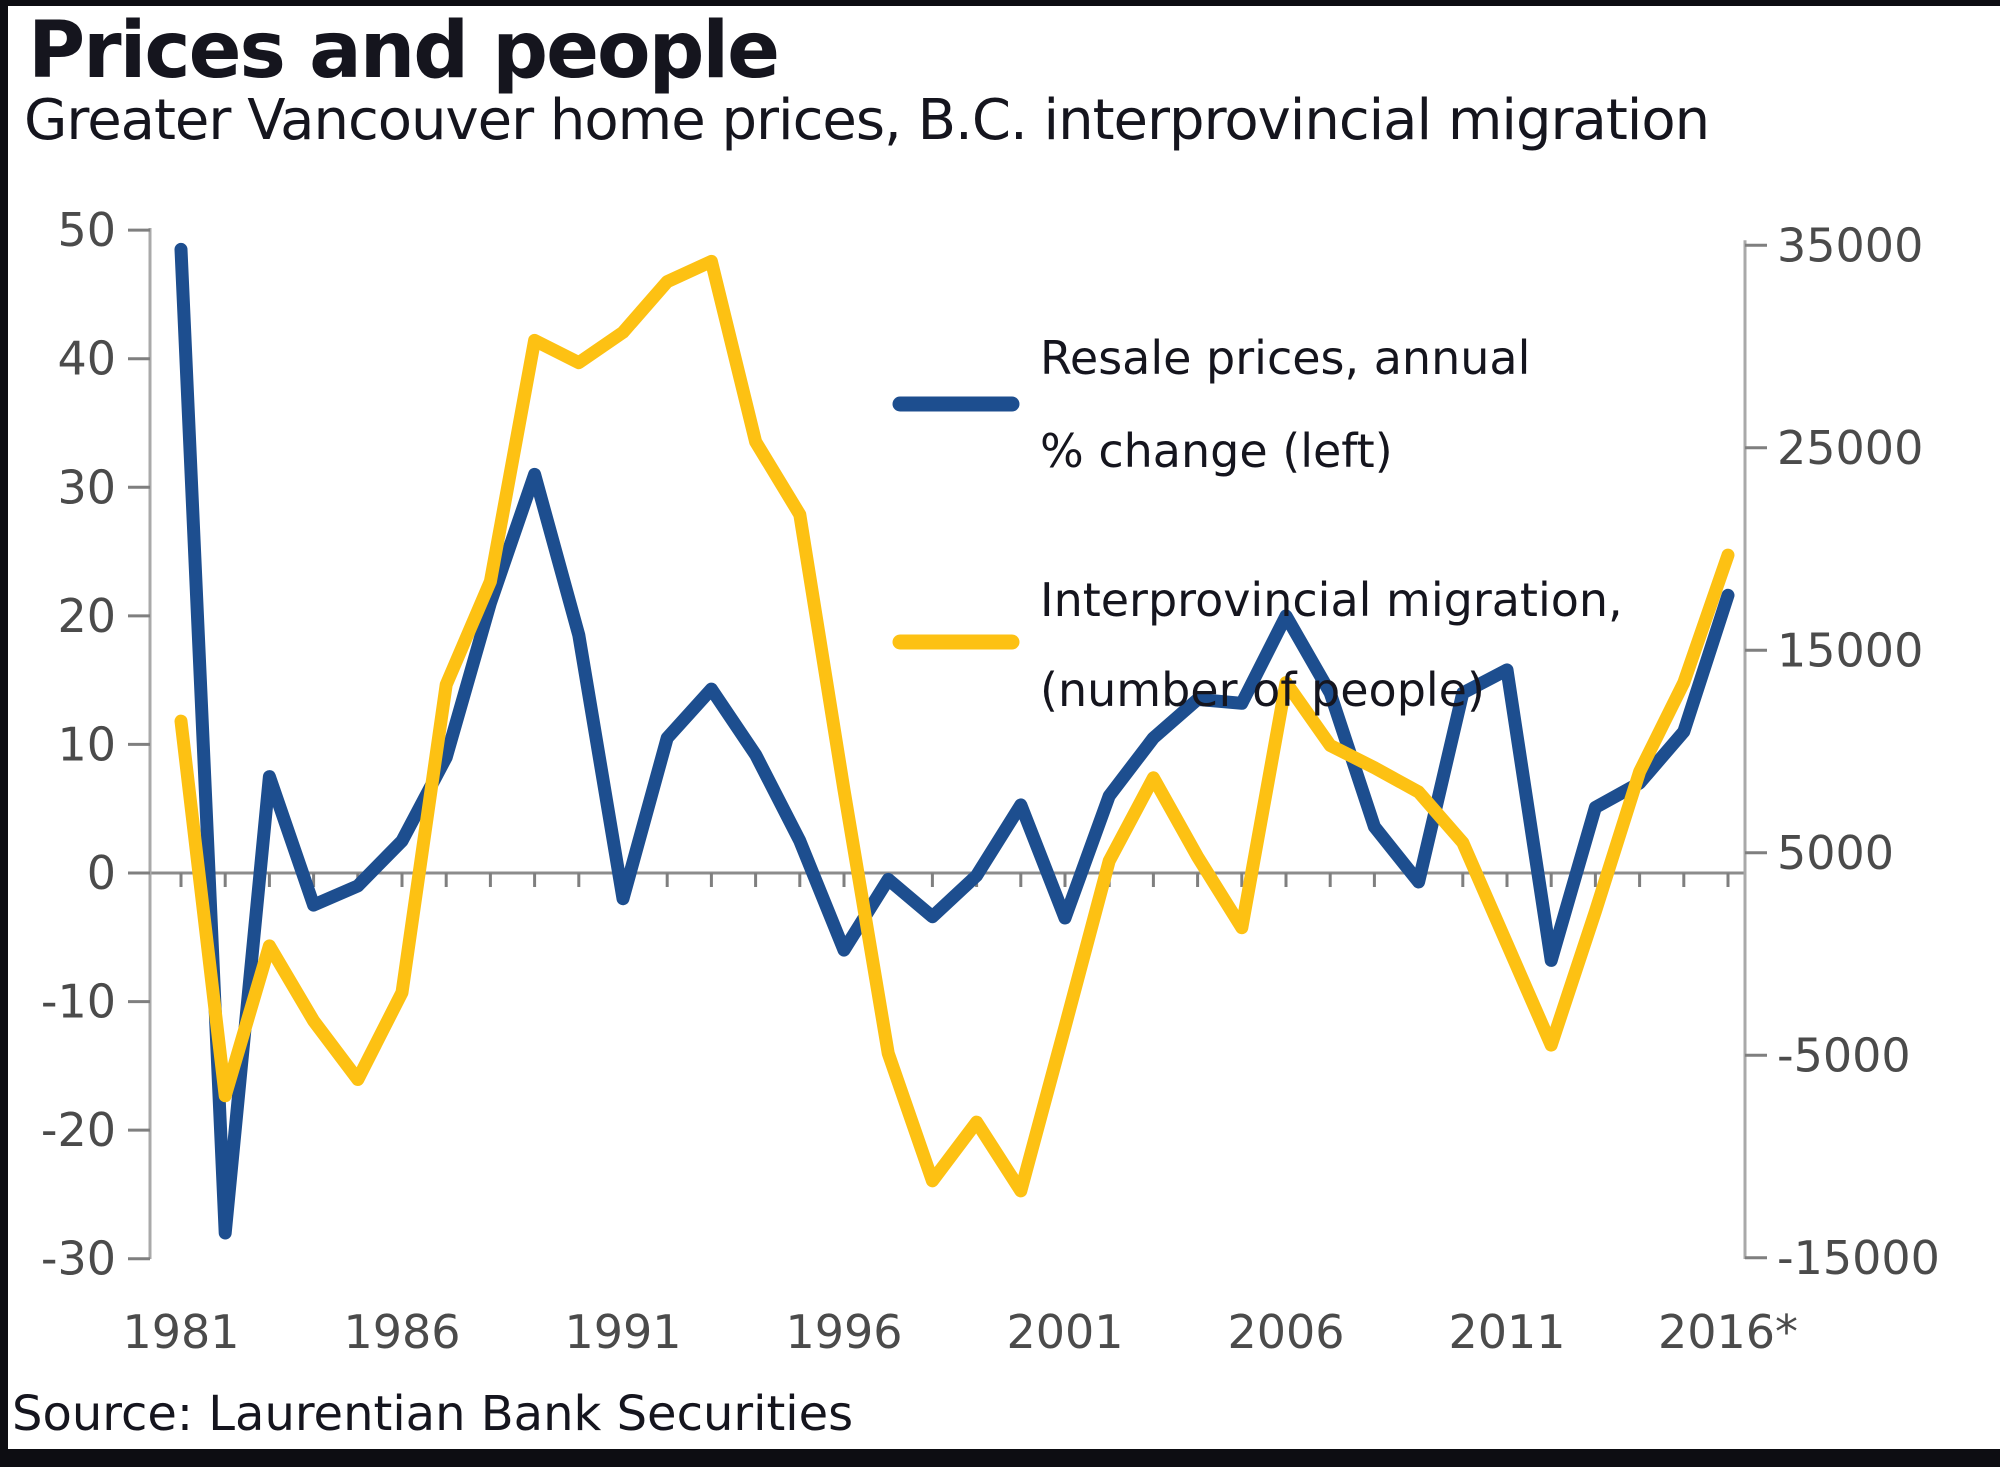 This screenshot has width=2000, height=1467. What do you see at coordinates (1835, 853) in the screenshot?
I see `y-right-tick-label: 5000` at bounding box center [1835, 853].